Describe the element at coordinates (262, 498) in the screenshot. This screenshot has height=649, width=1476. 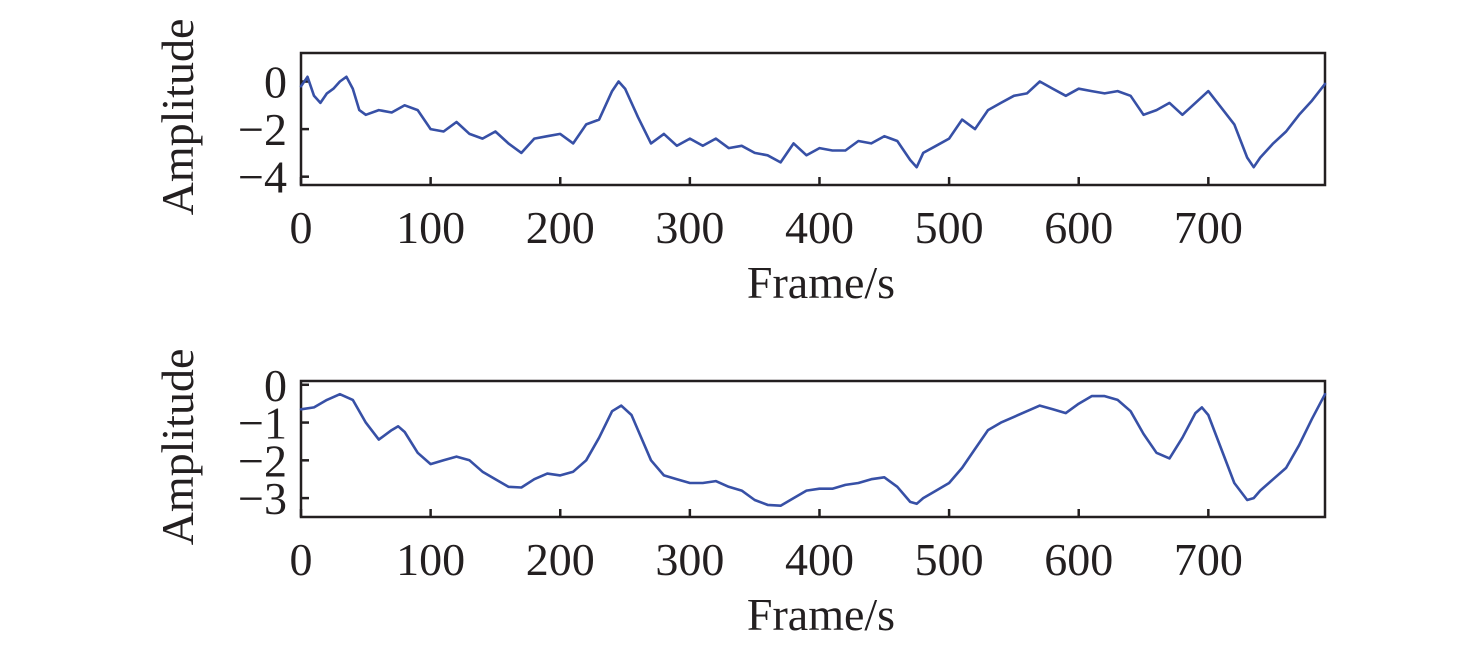
I see `y-tick-label: −3` at that location.